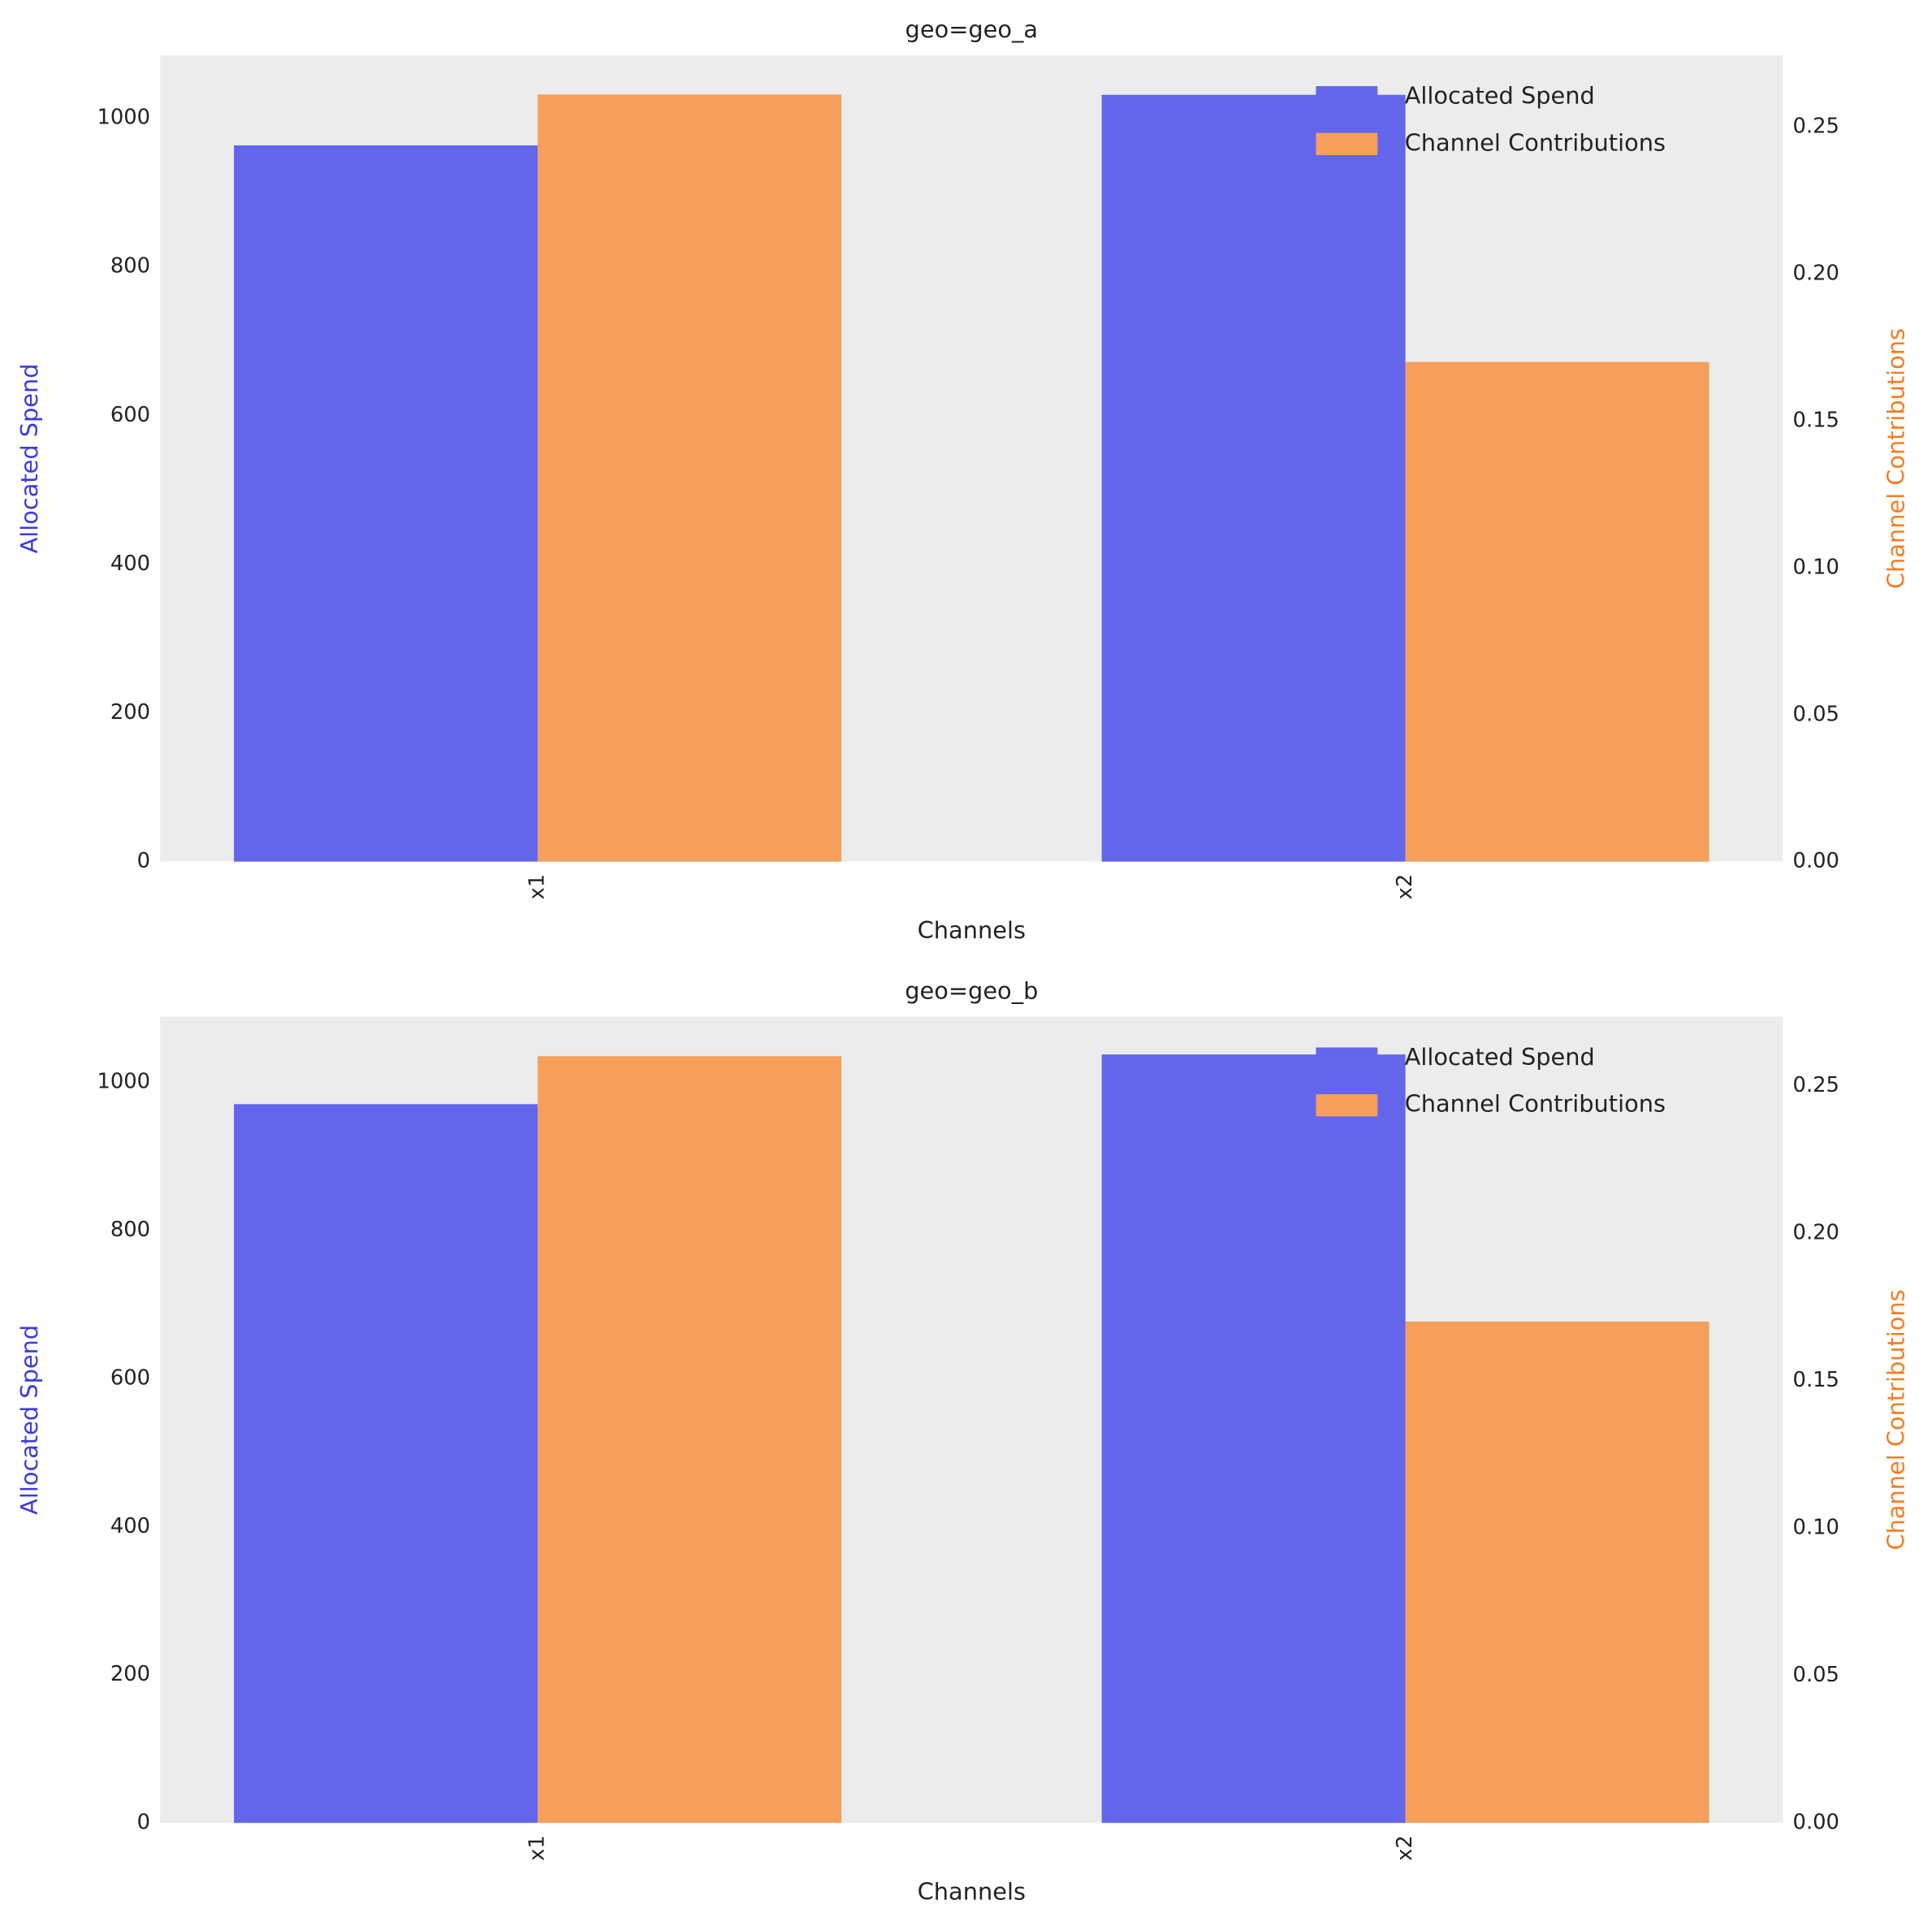  Describe the element at coordinates (972, 29) in the screenshot. I see `chart-title: geo=geo_a` at that location.